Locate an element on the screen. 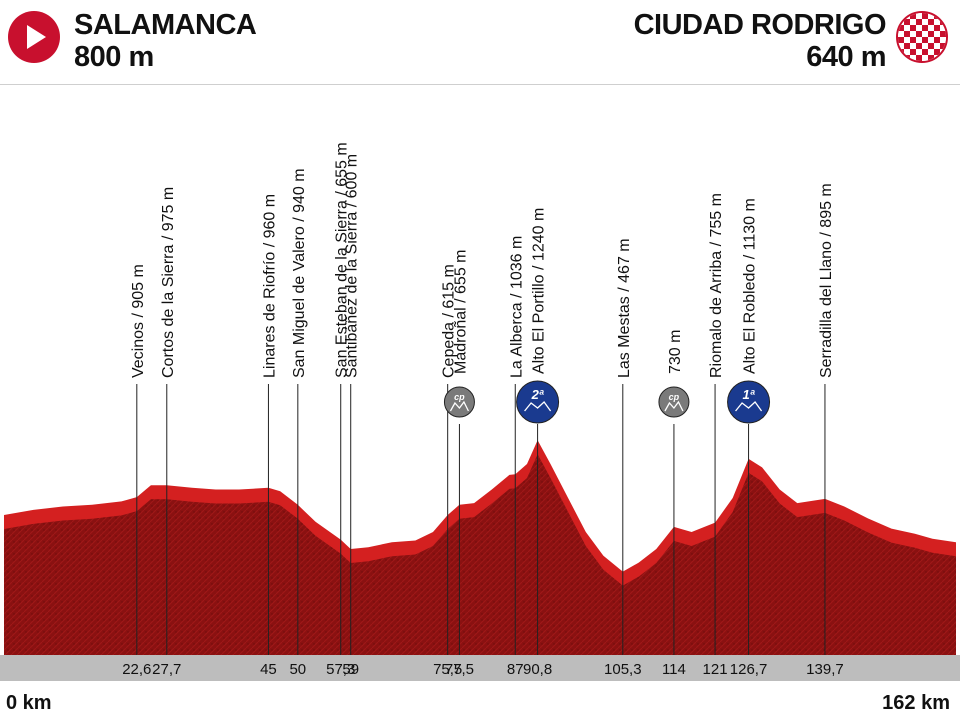  distance-bar is located at coordinates (480, 668).